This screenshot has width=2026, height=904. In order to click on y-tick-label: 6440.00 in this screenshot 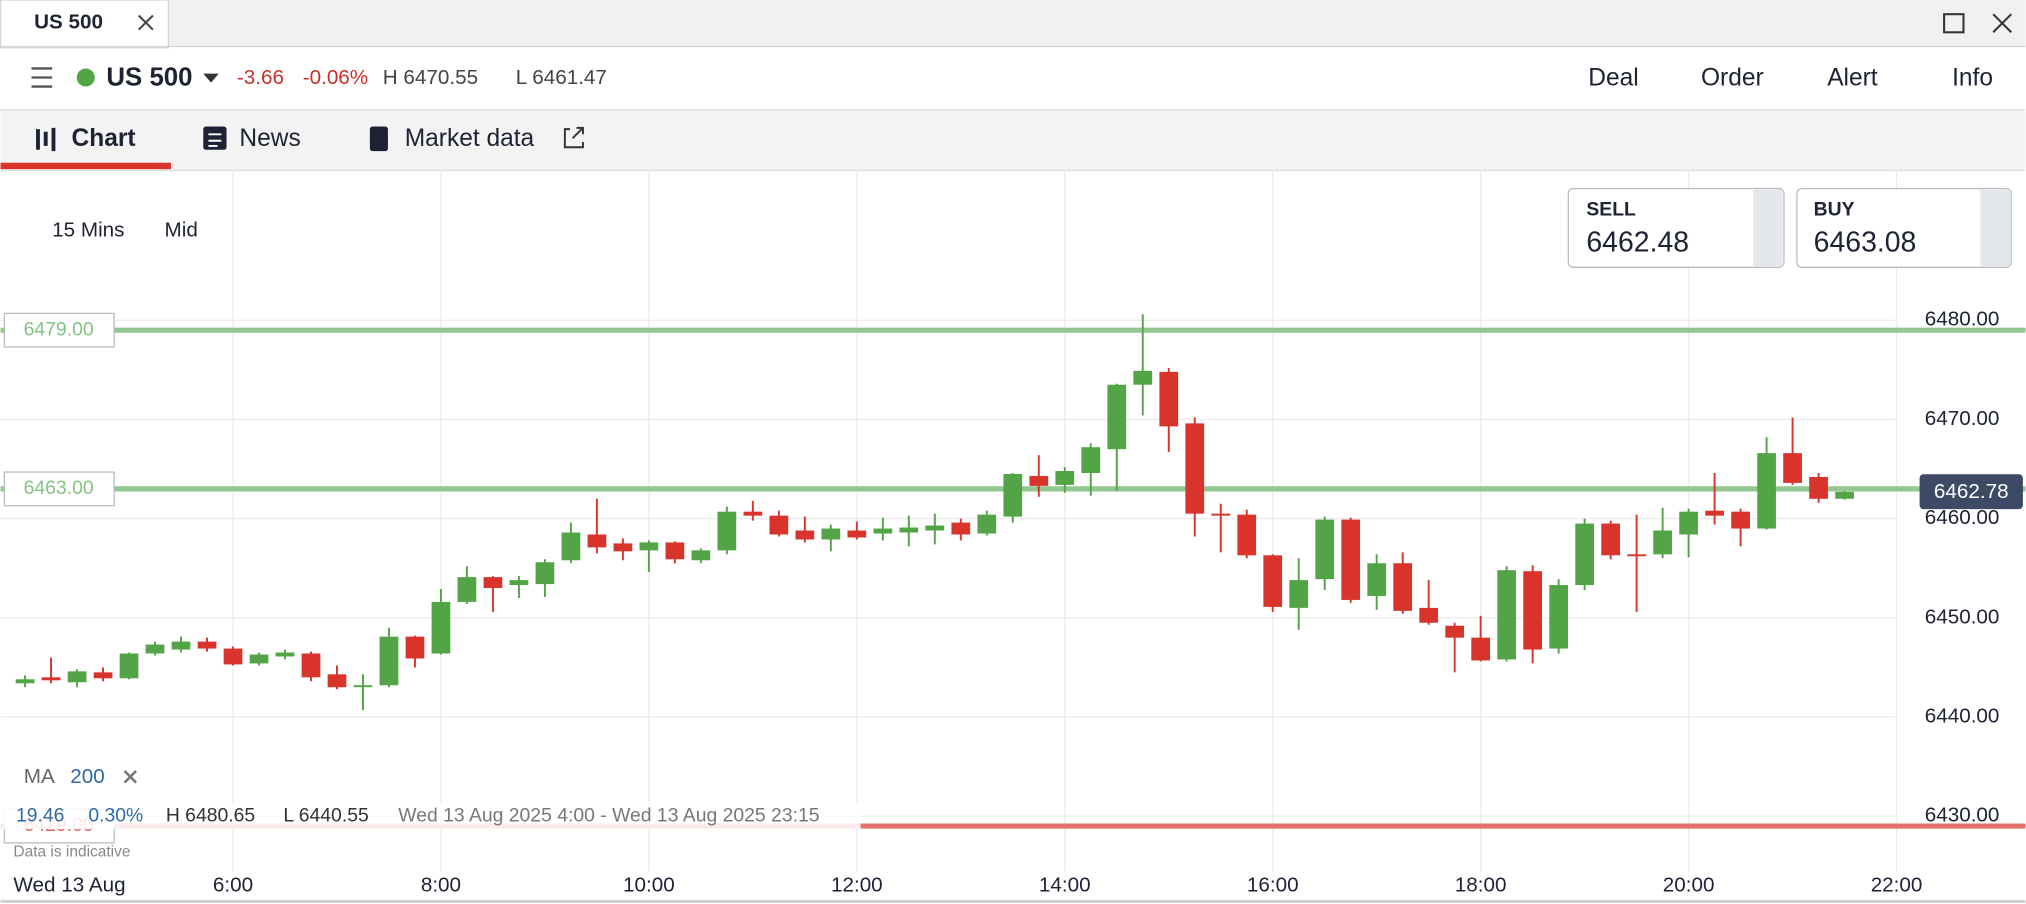, I will do `click(1962, 715)`.